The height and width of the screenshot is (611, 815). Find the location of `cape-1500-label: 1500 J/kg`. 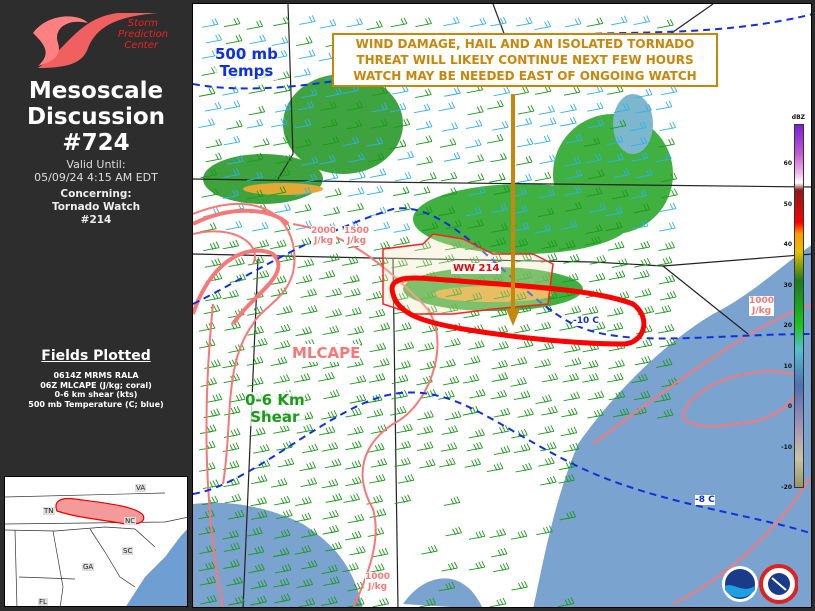

cape-1500-label: 1500 J/kg is located at coordinates (357, 236).